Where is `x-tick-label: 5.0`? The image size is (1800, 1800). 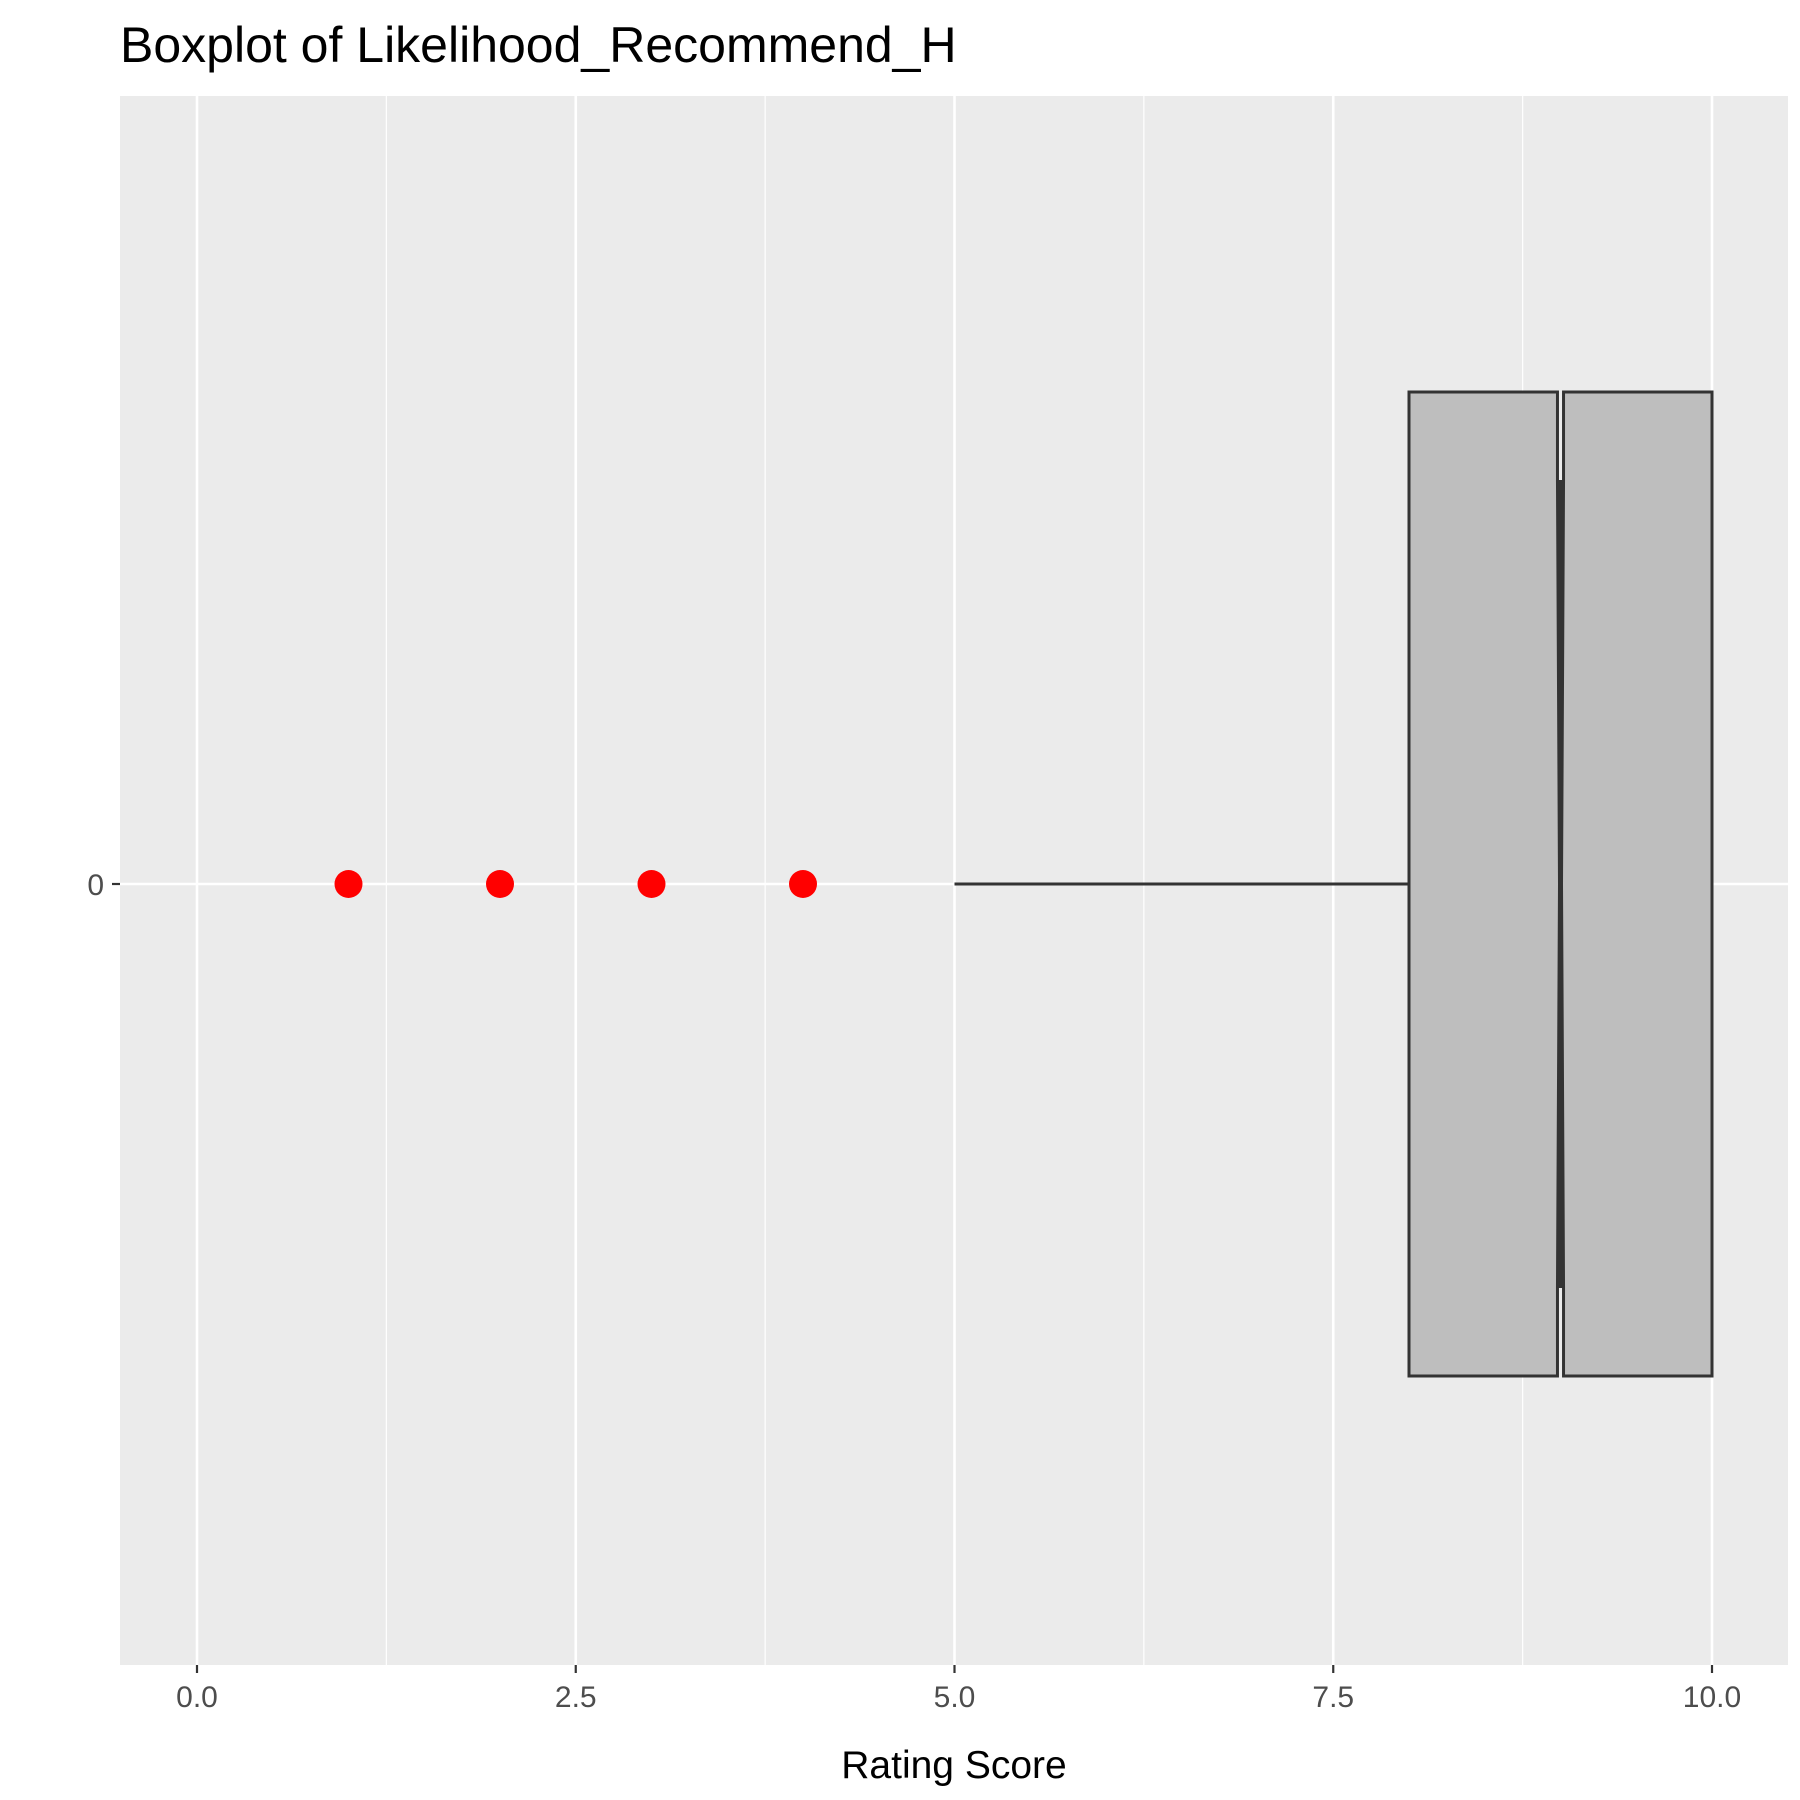 x-tick-label: 5.0 is located at coordinates (955, 1697).